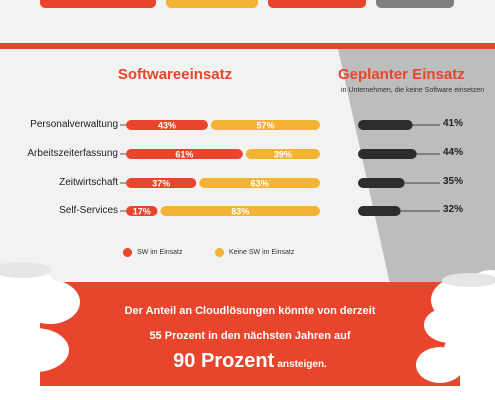 The image size is (495, 400). I want to click on legend-label-sw: SW im Einsatz, so click(160, 252).